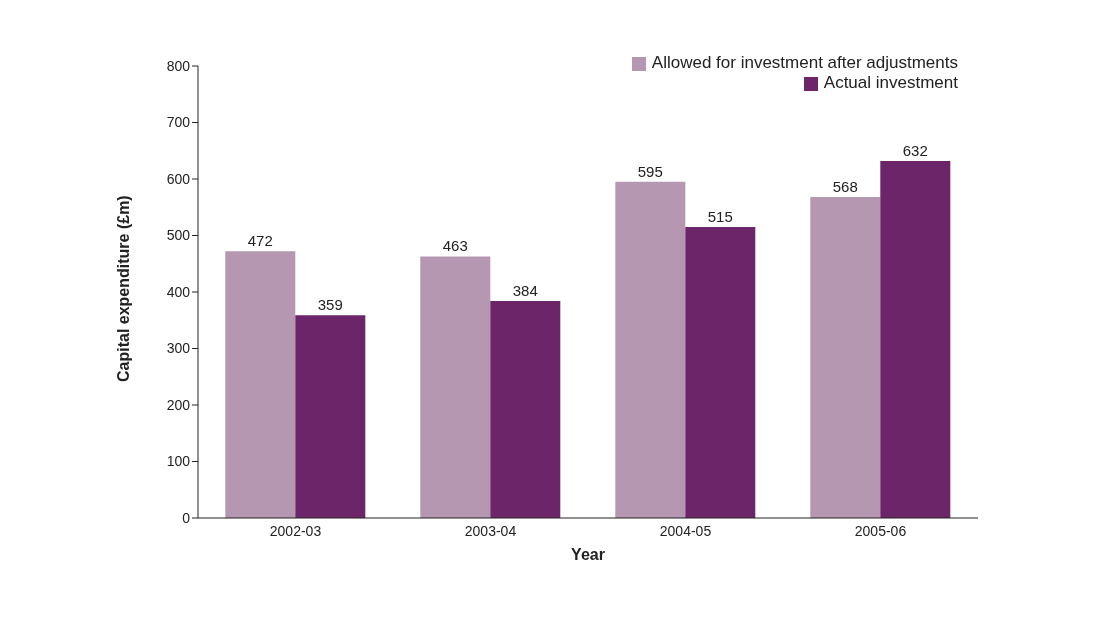 This screenshot has height=617, width=1114. Describe the element at coordinates (880, 530) in the screenshot. I see `x-tick-label: 2005-06` at that location.